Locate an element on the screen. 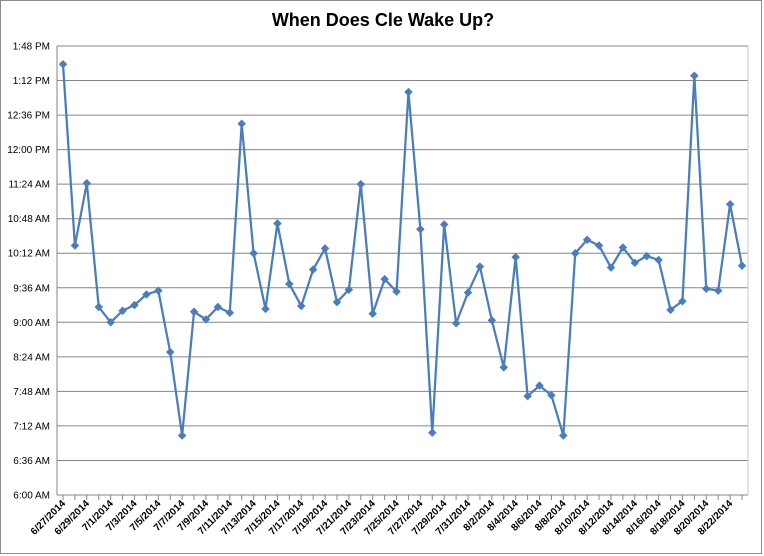 This screenshot has height=556, width=764. y-tick-label: 7:12 AM is located at coordinates (31, 426).